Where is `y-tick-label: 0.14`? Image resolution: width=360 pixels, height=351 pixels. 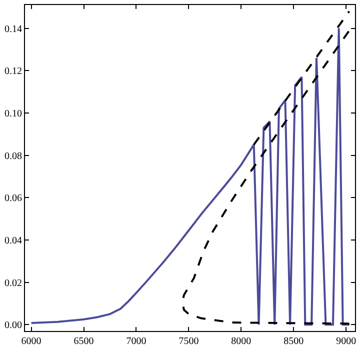
y-tick-label: 0.14 is located at coordinates (13, 29).